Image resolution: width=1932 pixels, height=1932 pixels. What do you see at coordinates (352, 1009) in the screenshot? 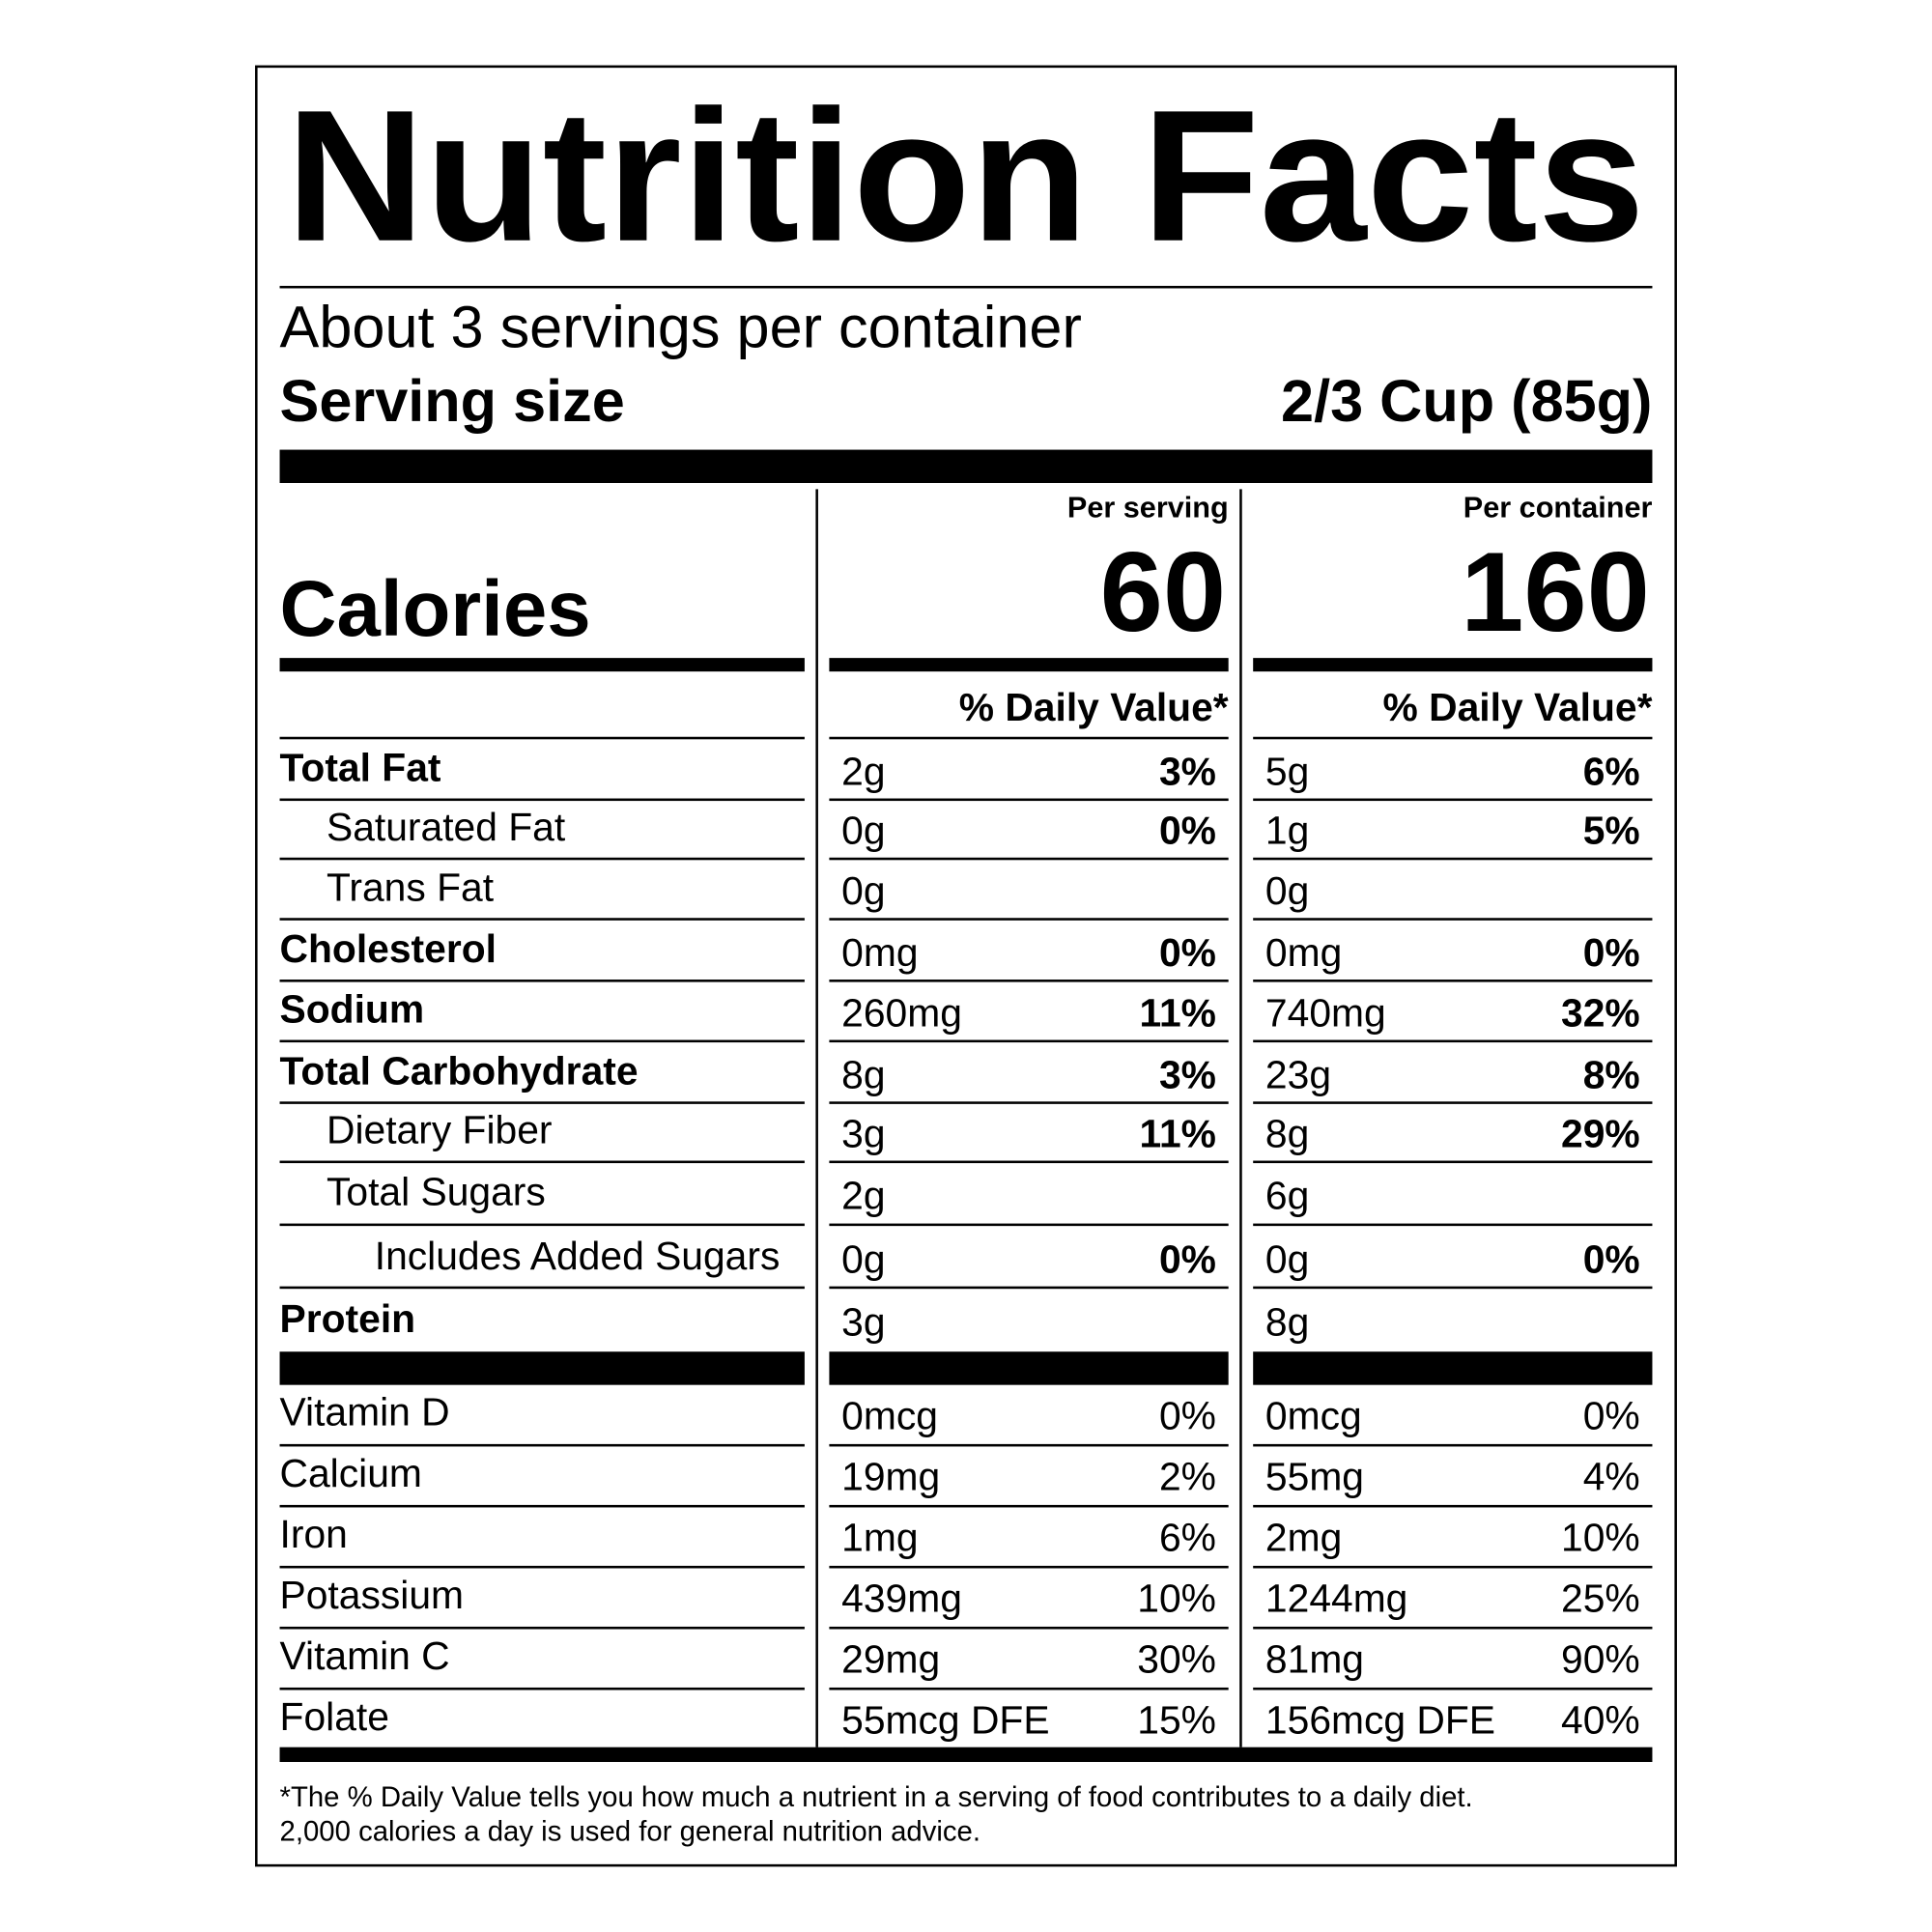
I see `nutrient-name: Sodium` at bounding box center [352, 1009].